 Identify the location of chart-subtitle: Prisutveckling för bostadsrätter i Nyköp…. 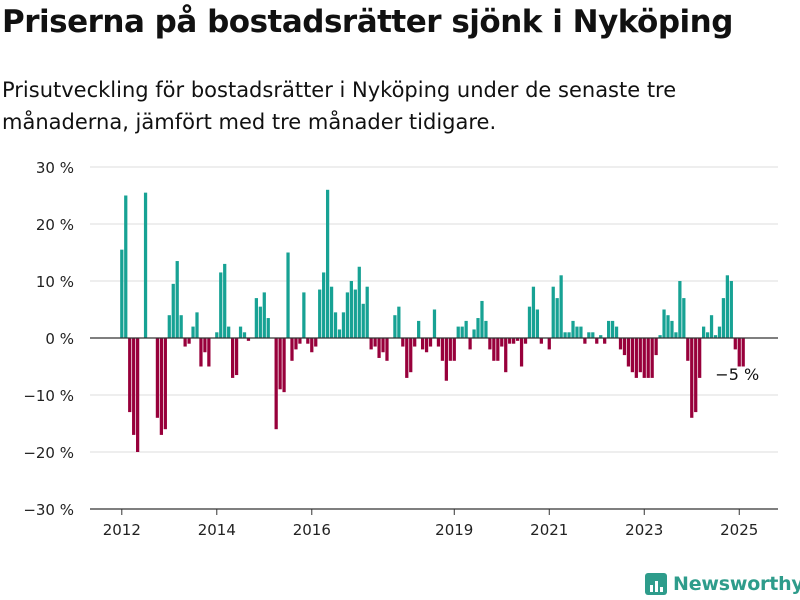
(339, 106).